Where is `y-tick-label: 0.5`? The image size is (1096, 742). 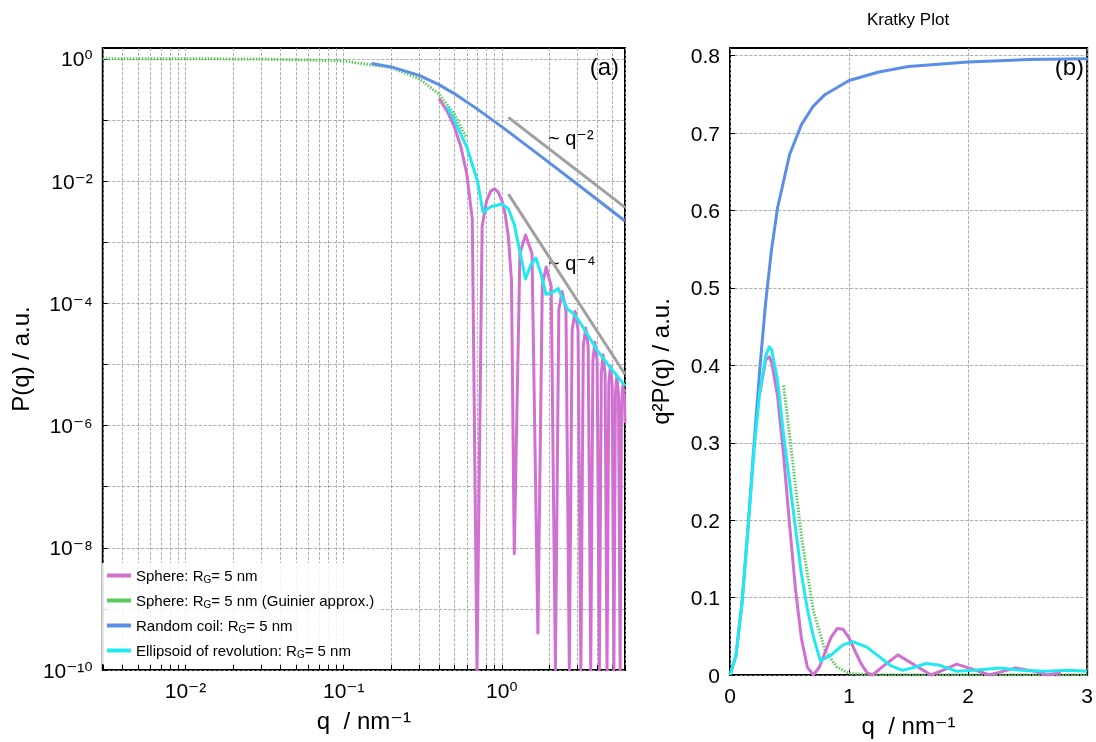
y-tick-label: 0.5 is located at coordinates (705, 288).